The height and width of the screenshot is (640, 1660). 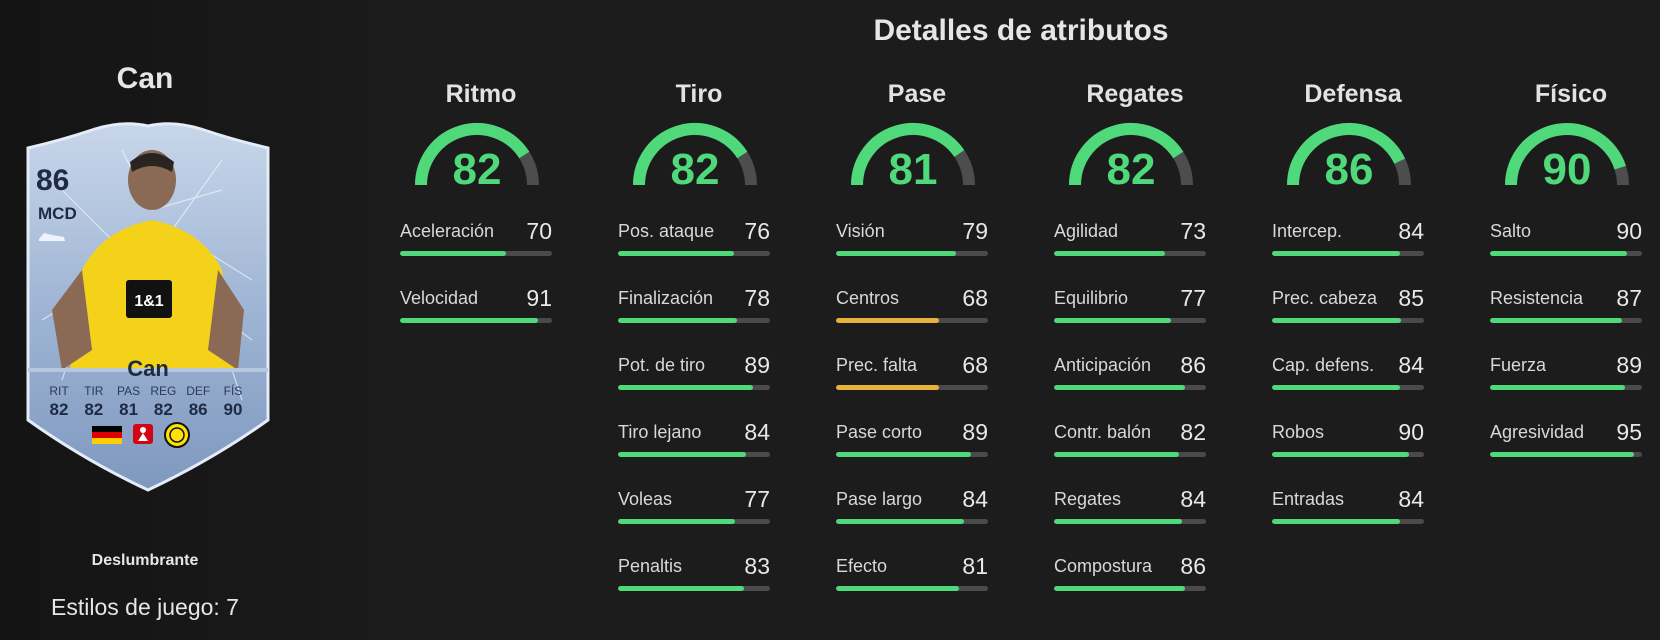 What do you see at coordinates (1349, 169) in the screenshot?
I see `category-rating: 86` at bounding box center [1349, 169].